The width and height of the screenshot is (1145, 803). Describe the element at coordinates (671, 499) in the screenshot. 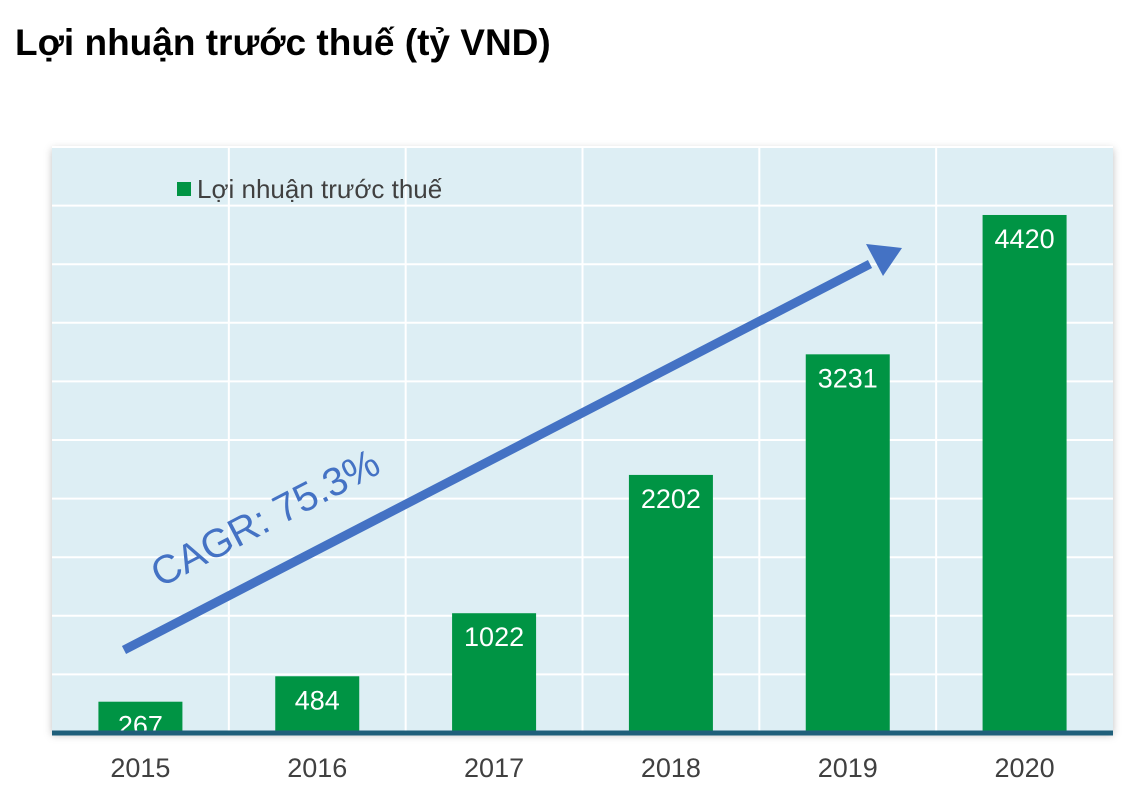

I see `bar-value-label: 2202` at that location.